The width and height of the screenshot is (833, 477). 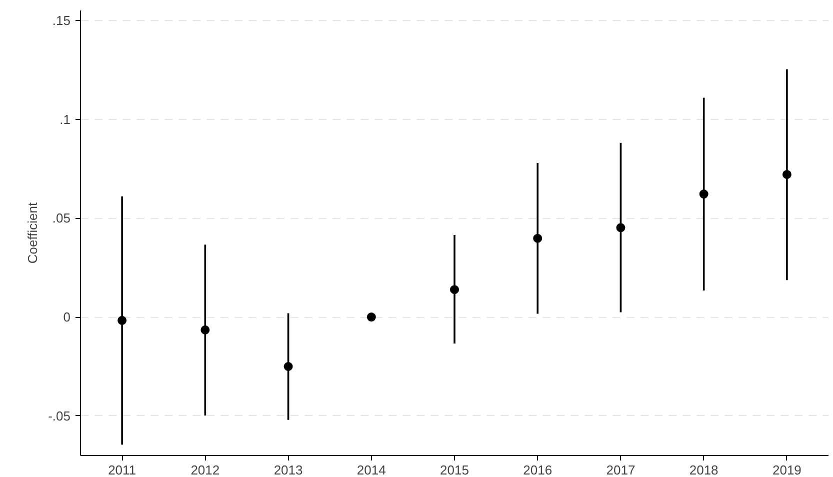 I want to click on x-tick-label: 2016, so click(x=537, y=469).